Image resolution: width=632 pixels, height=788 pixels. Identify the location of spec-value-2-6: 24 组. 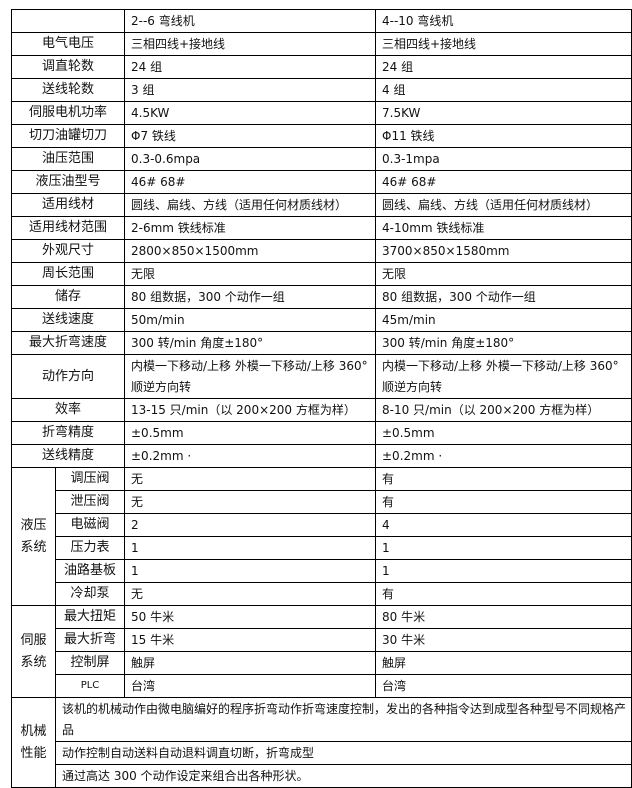
(250, 67).